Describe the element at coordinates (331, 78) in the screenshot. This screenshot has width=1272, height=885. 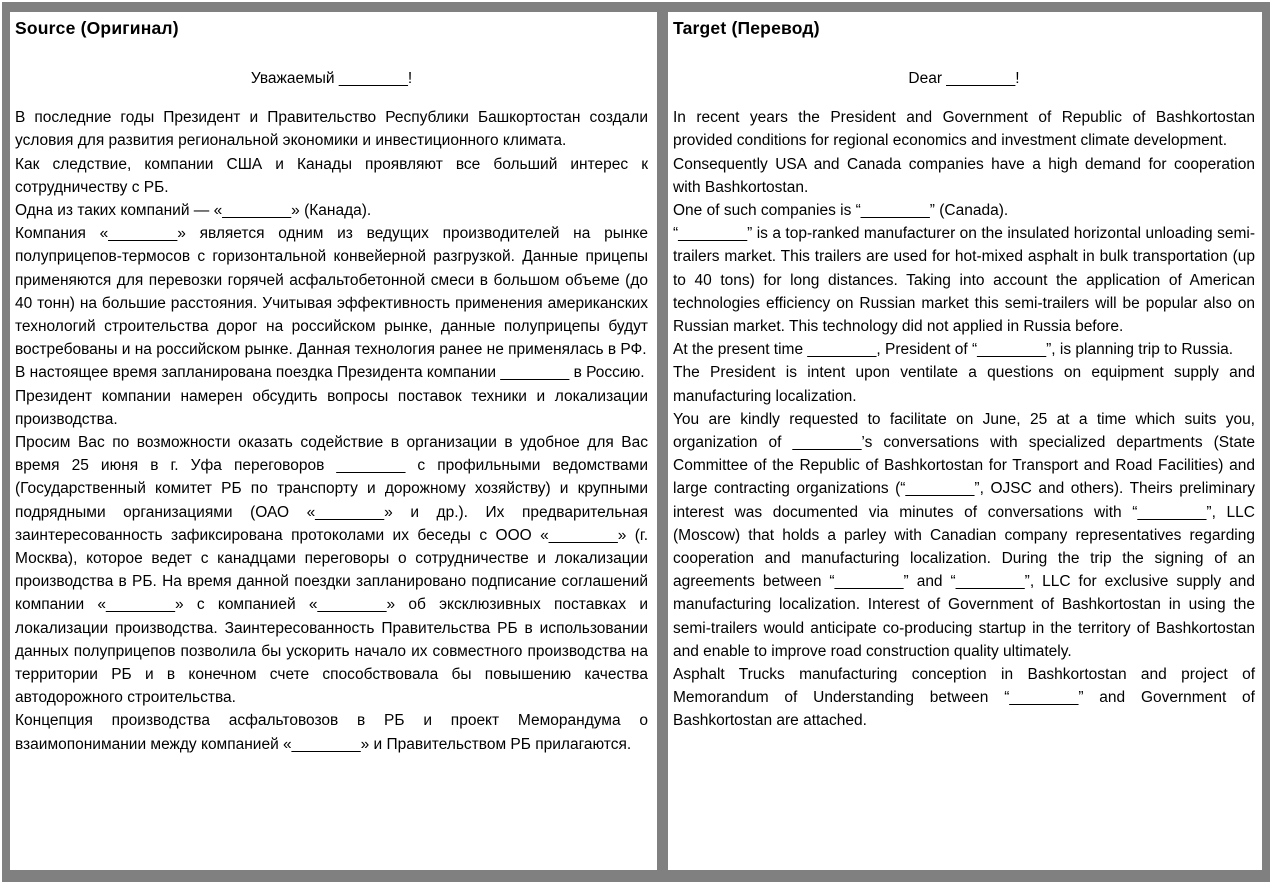
I see `source-salutation: Уважаемый ________!` at that location.